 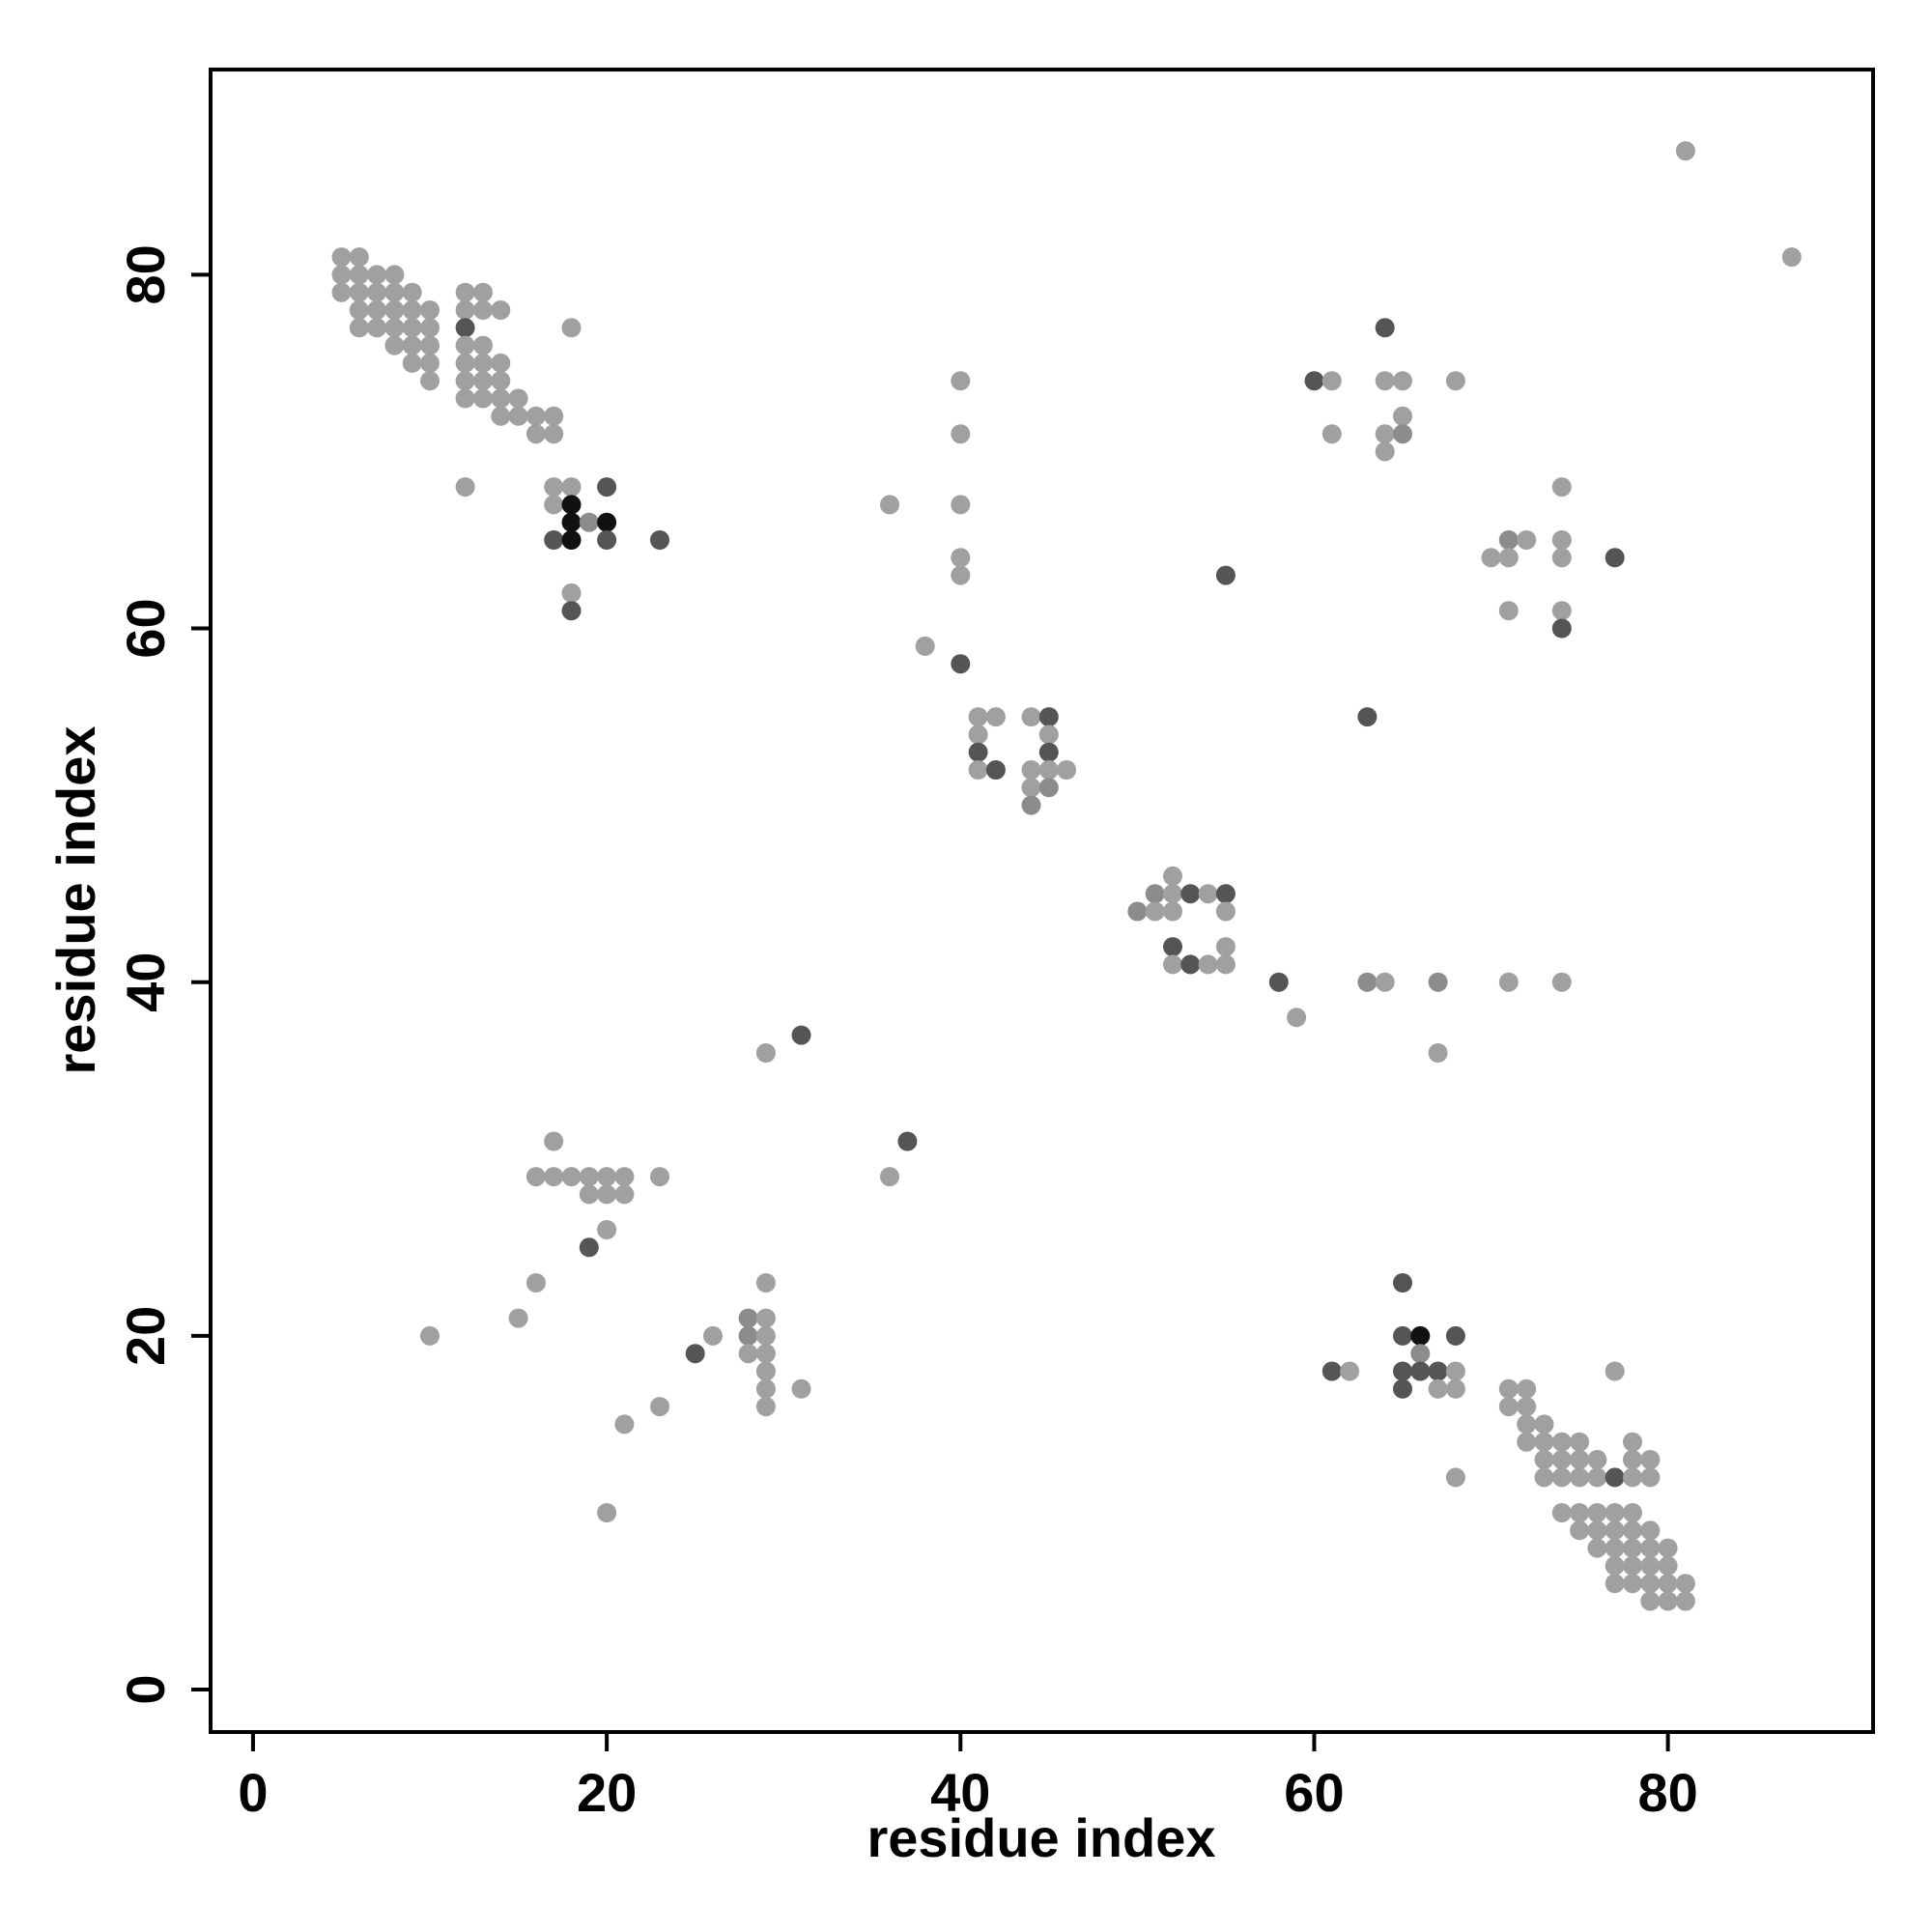 I want to click on x-tick-label: 40, so click(x=960, y=1792).